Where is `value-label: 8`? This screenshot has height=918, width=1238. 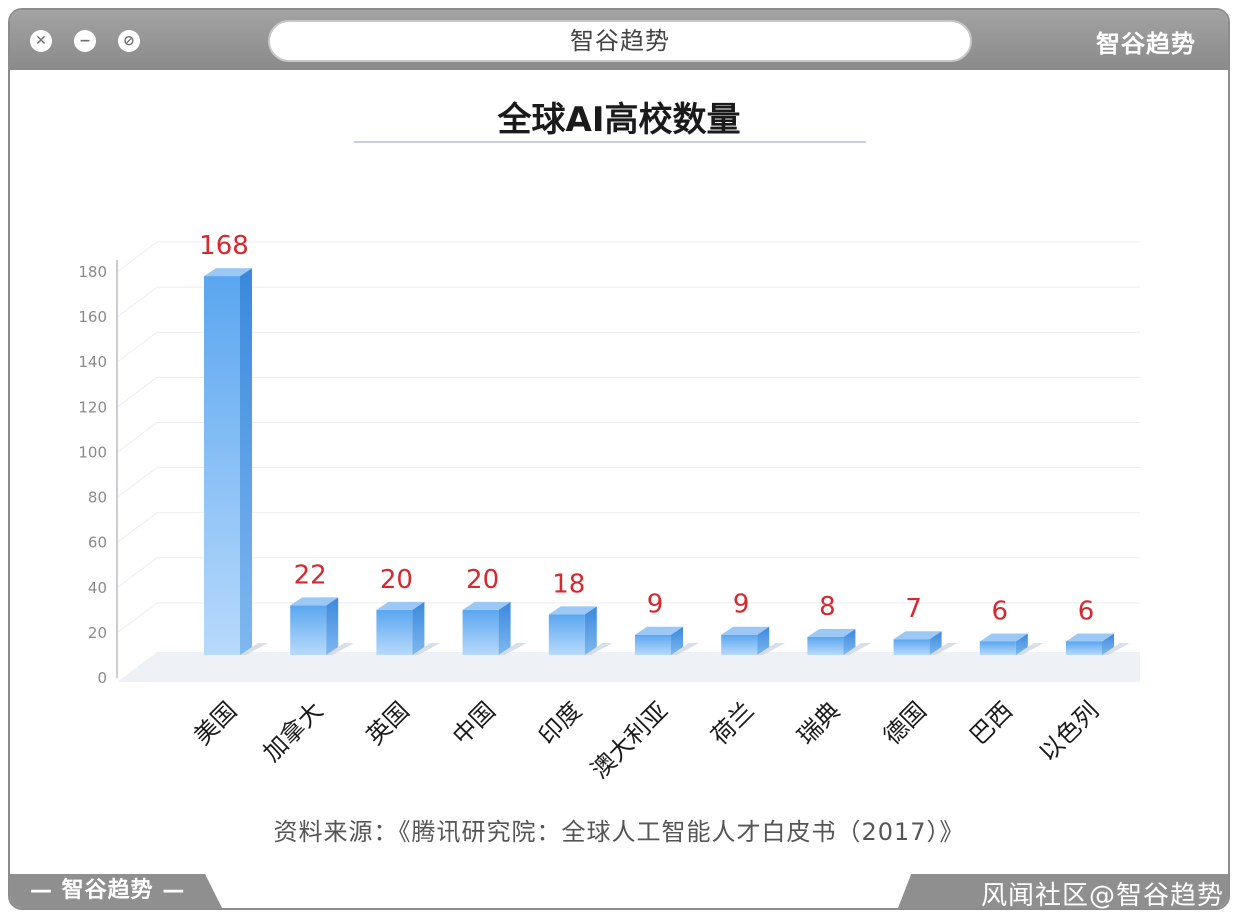 value-label: 8 is located at coordinates (827, 607).